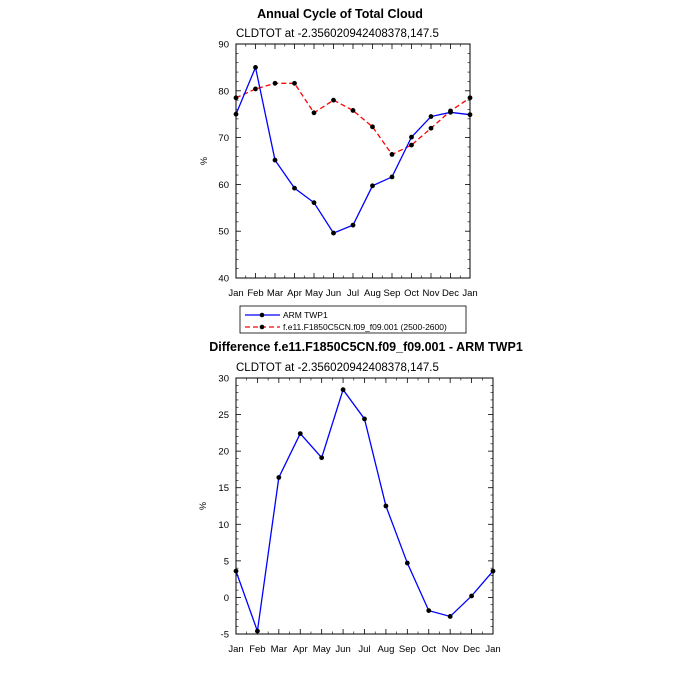  Describe the element at coordinates (300, 649) in the screenshot. I see `bottom-x-tick-label: Apr` at that location.